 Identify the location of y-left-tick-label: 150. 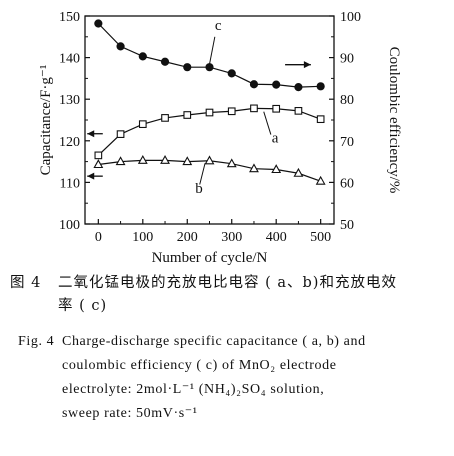
(69, 17).